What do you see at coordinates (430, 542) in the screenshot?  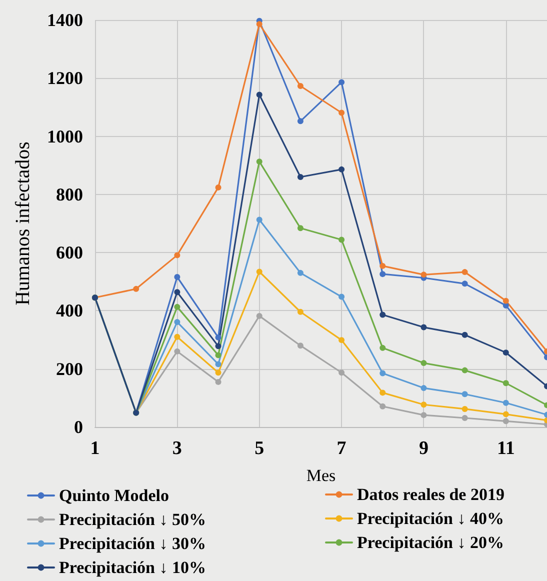 I see `legend-label: Precipitación ↓ 20%` at bounding box center [430, 542].